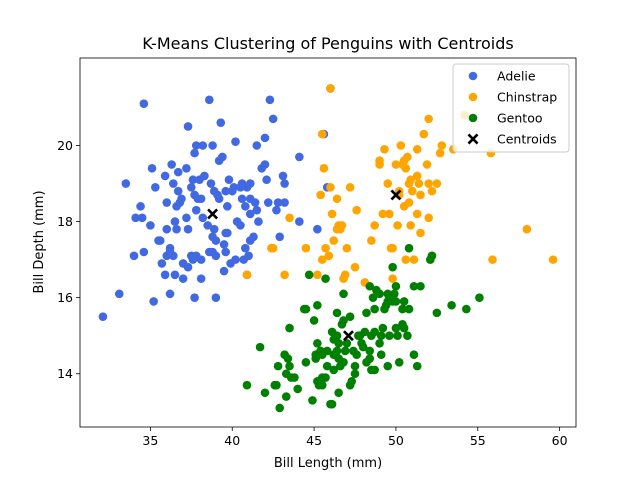 This screenshot has width=640, height=480. I want to click on x-tick-label: 55, so click(478, 440).